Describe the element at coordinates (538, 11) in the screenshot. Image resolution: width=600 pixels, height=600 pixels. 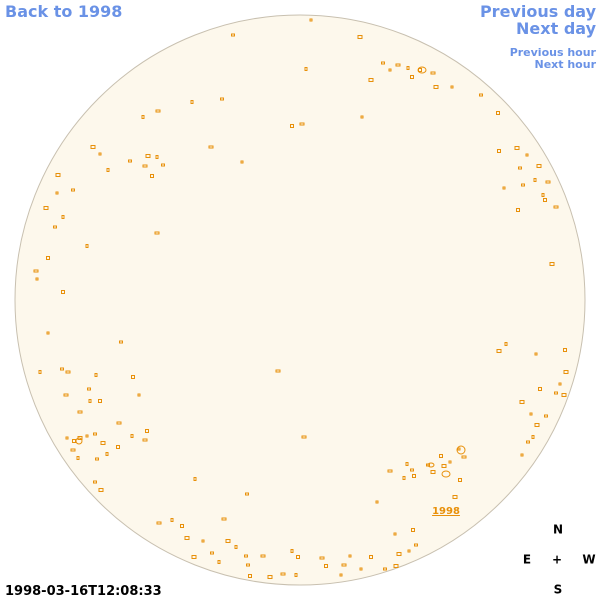
I see `previous-day-link: Previous day` at that location.